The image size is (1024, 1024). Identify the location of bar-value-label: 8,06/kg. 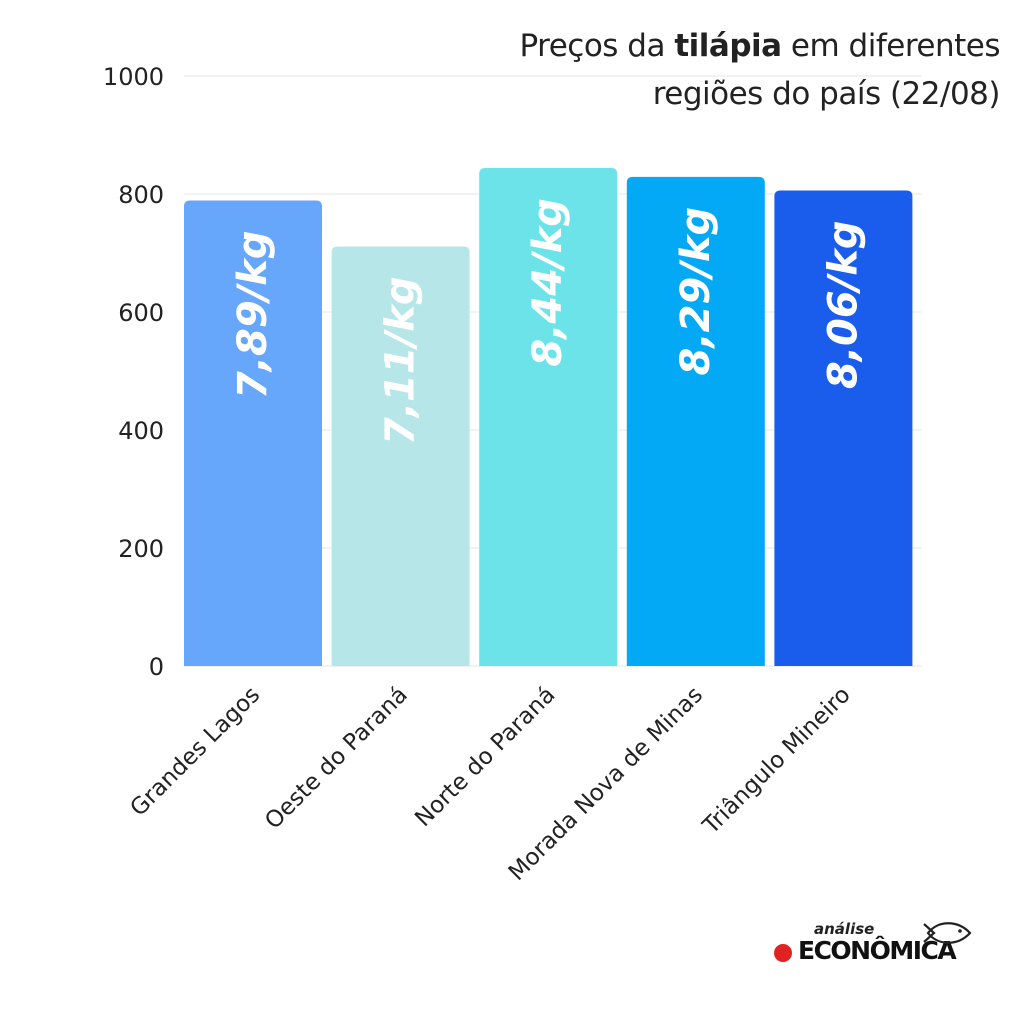
(843, 304).